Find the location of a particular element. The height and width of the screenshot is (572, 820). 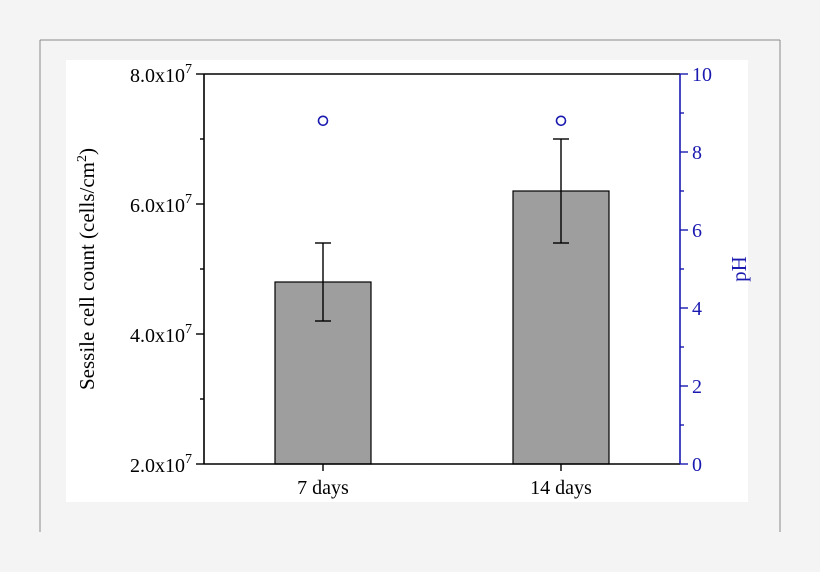

y-axis-title-right: pH is located at coordinates (739, 269).